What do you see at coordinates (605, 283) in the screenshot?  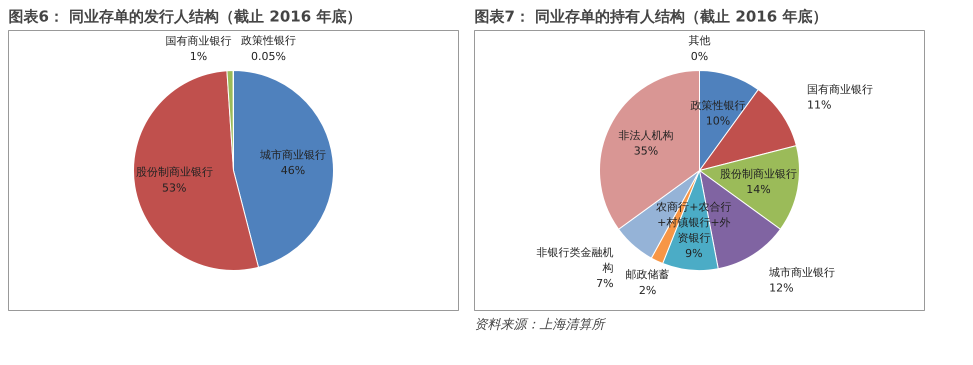 I see `data-label: 7%` at bounding box center [605, 283].